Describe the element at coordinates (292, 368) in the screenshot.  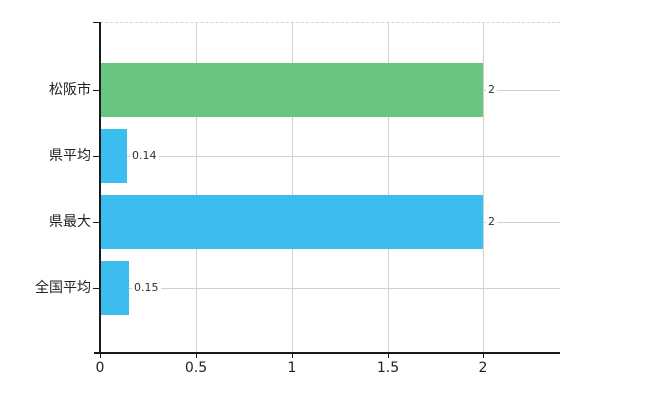
I see `x-tick-label: 1` at that location.